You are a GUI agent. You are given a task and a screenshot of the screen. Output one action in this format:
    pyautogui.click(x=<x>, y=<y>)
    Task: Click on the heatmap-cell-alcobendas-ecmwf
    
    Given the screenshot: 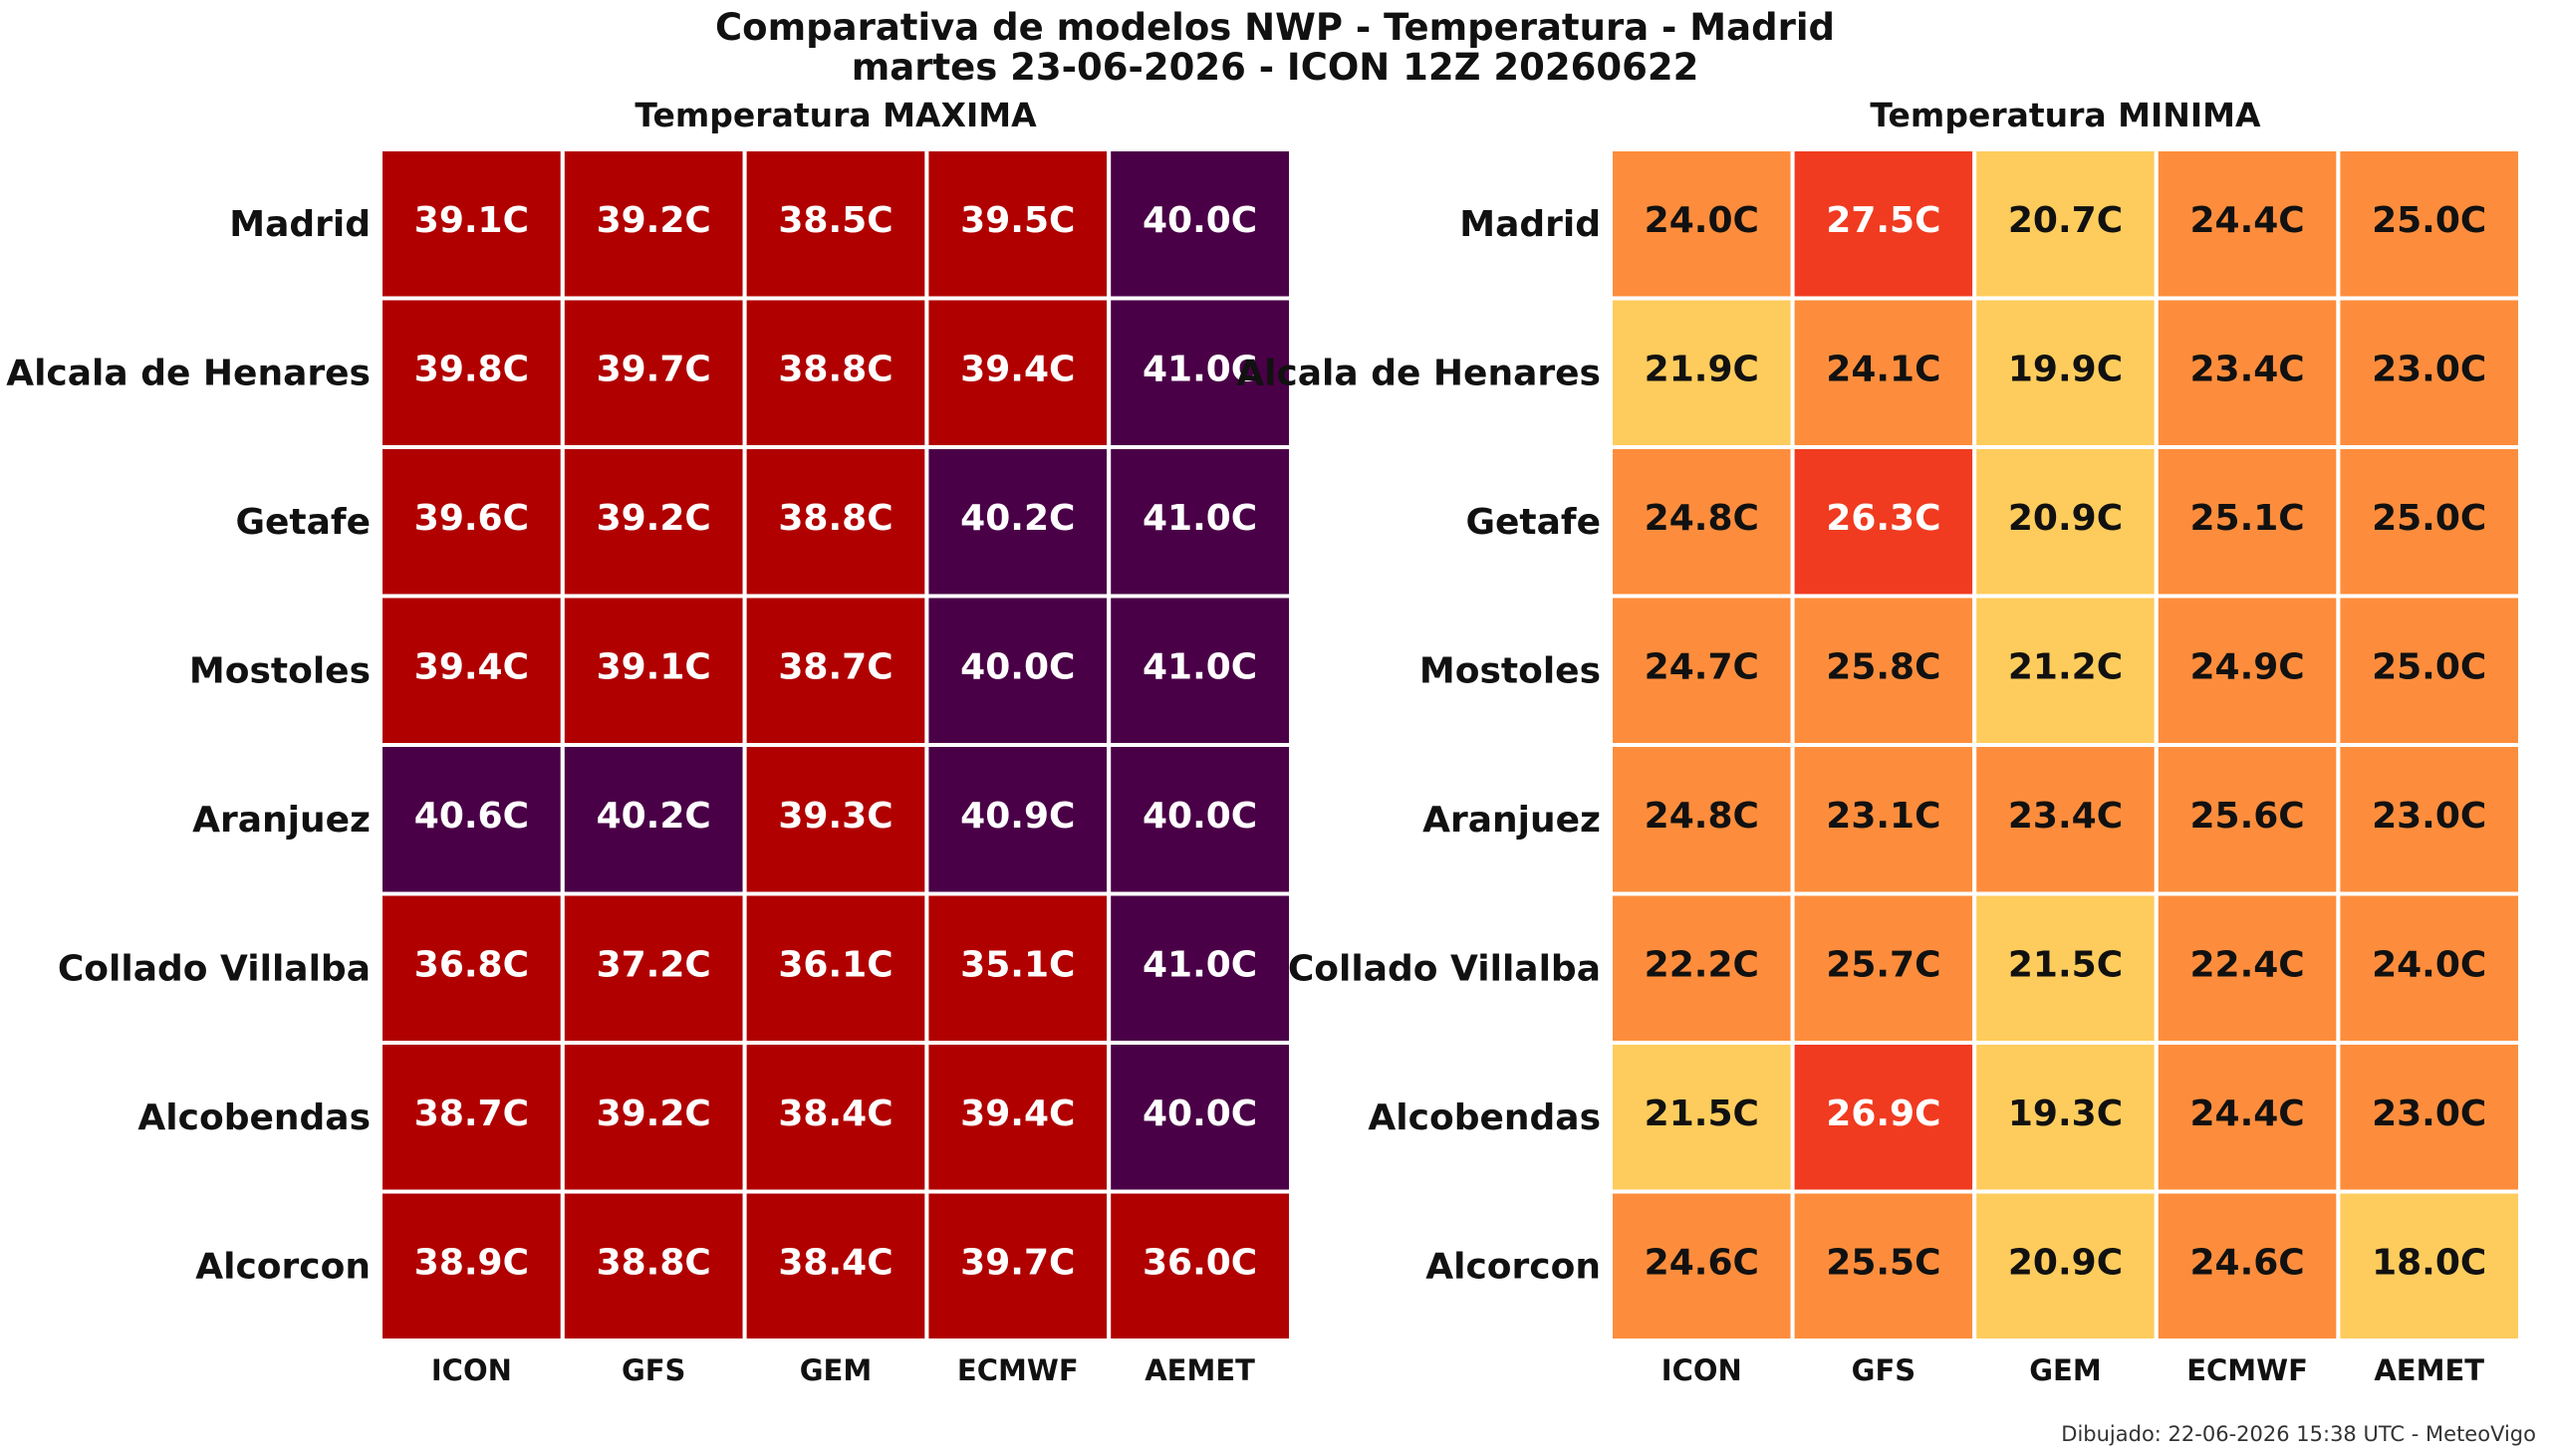 What is the action you would take?
    pyautogui.click(x=1018, y=1117)
    